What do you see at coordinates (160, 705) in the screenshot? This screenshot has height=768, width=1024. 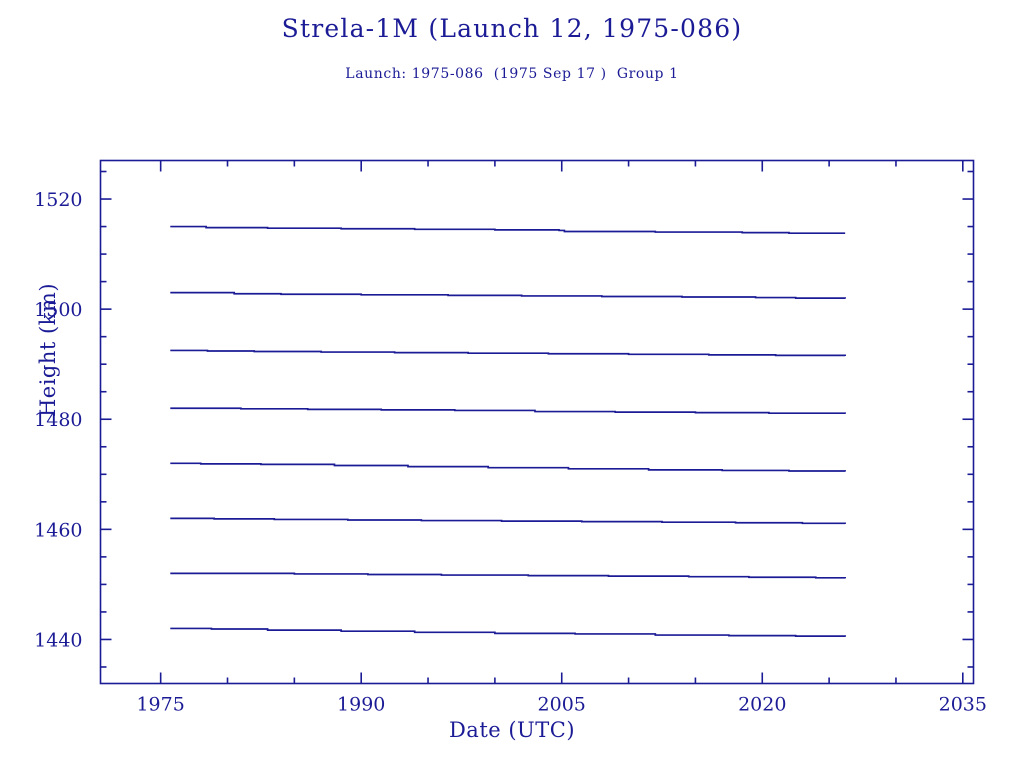 I see `x-tick-label: 1975` at bounding box center [160, 705].